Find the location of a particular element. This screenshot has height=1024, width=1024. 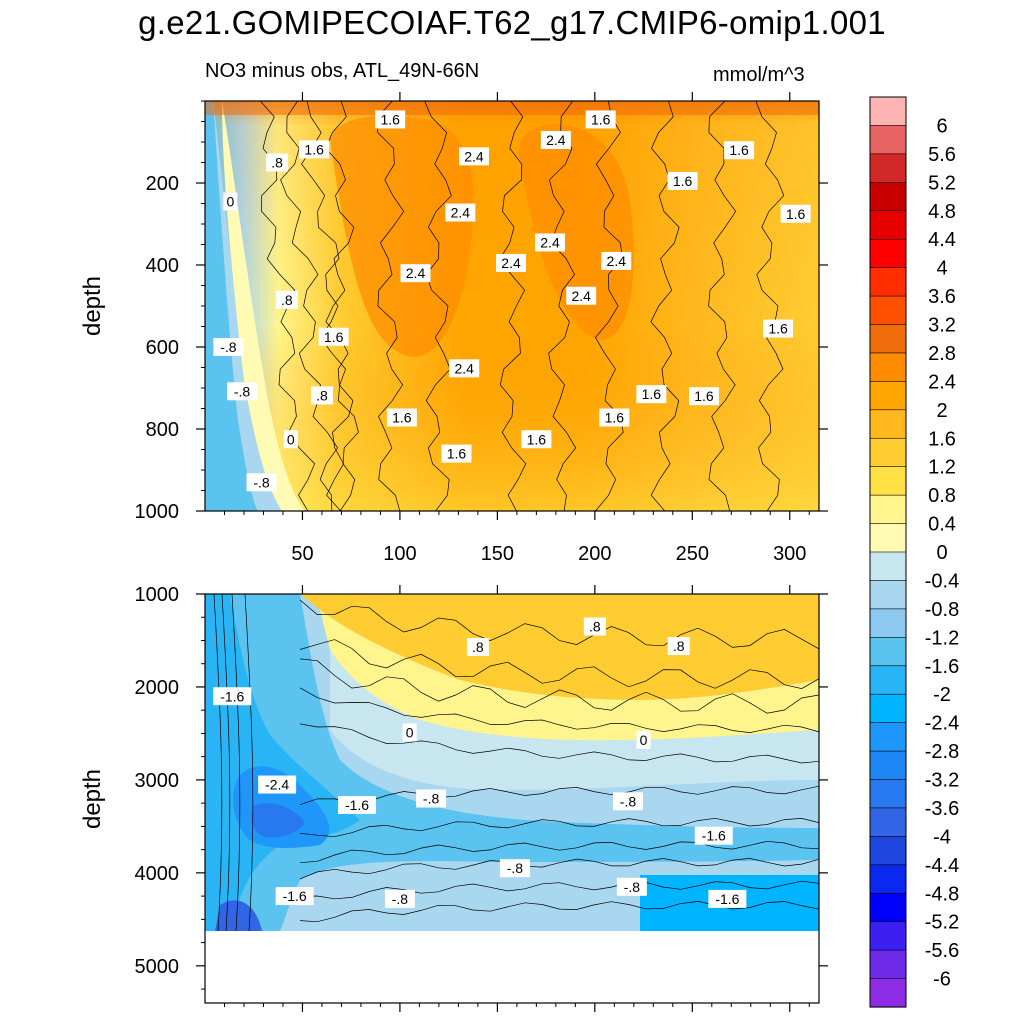

contour-label: 0 is located at coordinates (291, 439).